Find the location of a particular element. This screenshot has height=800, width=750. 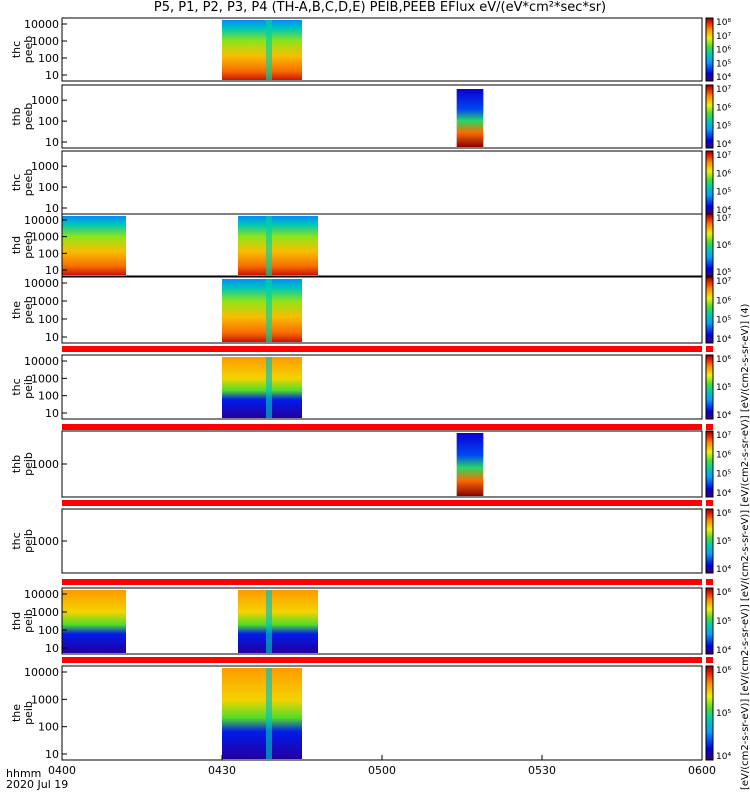

x-label-time-unit: hhmm is located at coordinates (24, 773).